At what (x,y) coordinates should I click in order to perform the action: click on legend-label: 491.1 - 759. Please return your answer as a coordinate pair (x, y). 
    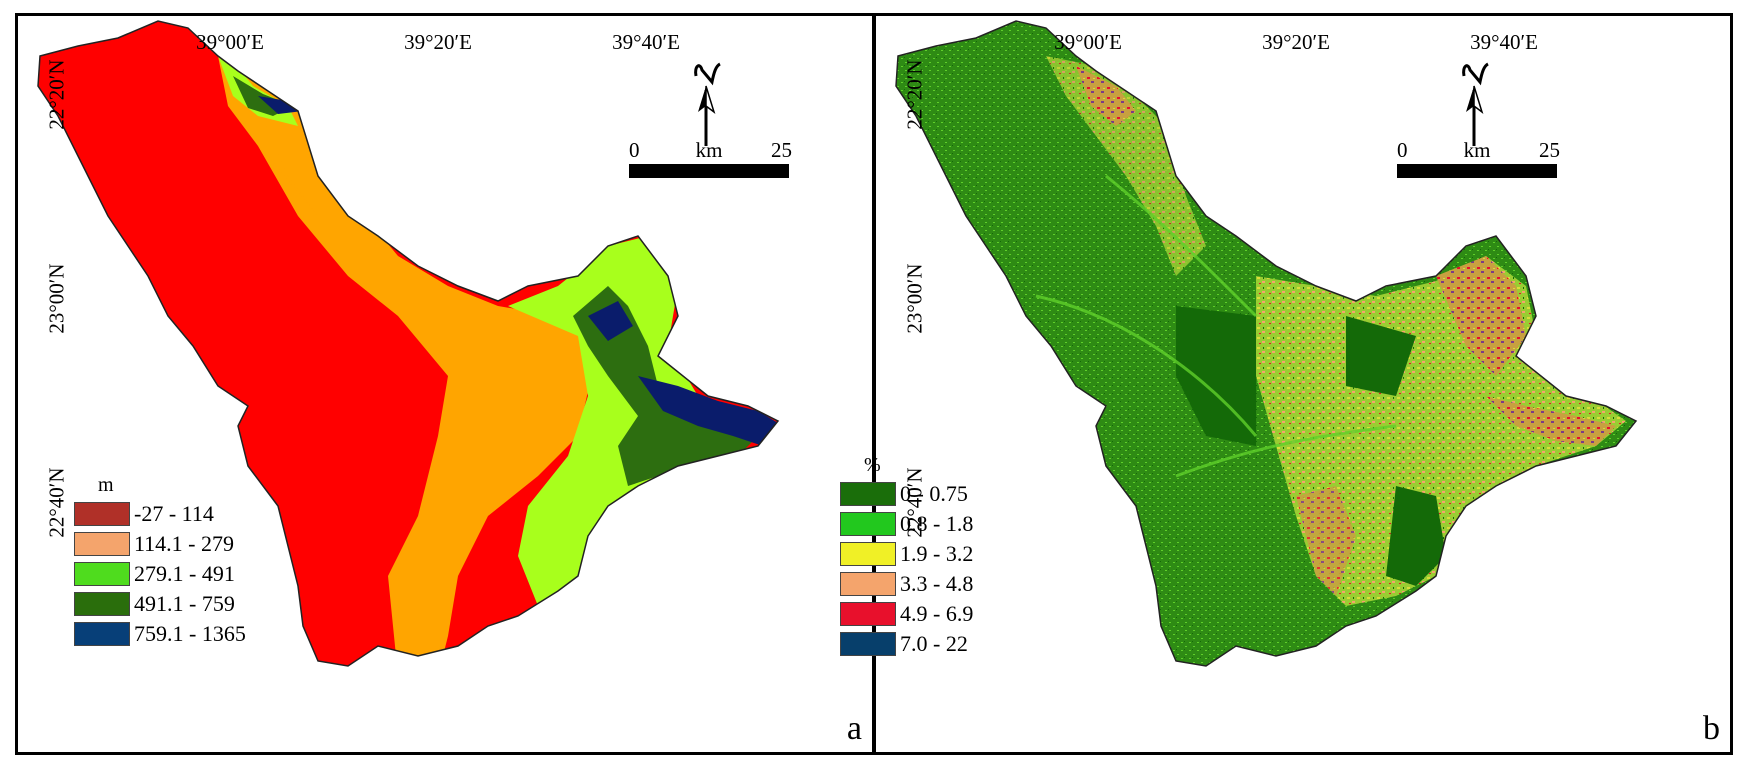
    Looking at the image, I should click on (184, 603).